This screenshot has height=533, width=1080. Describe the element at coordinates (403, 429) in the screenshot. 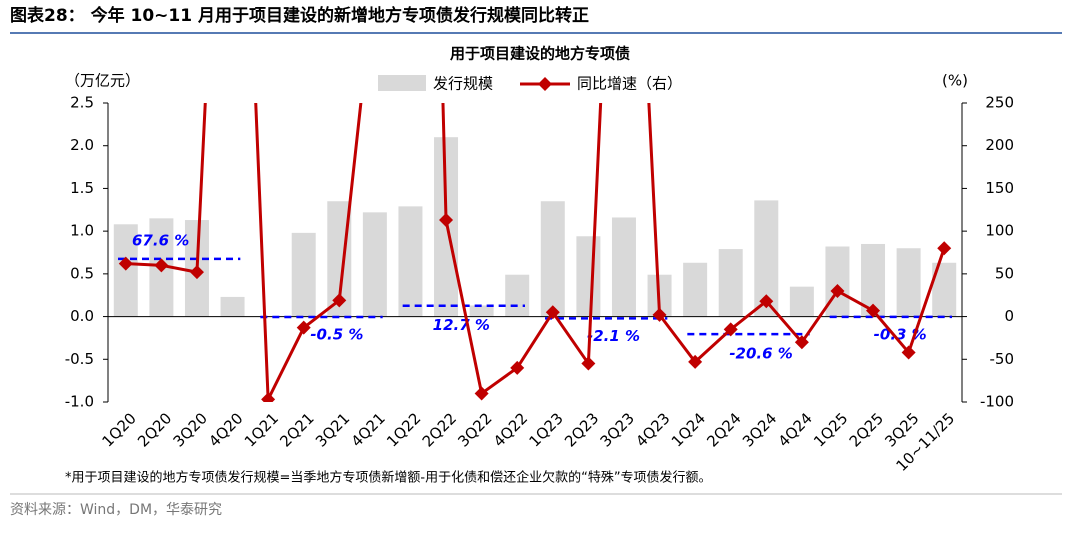

I see `x-tick-label: 1Q22` at that location.